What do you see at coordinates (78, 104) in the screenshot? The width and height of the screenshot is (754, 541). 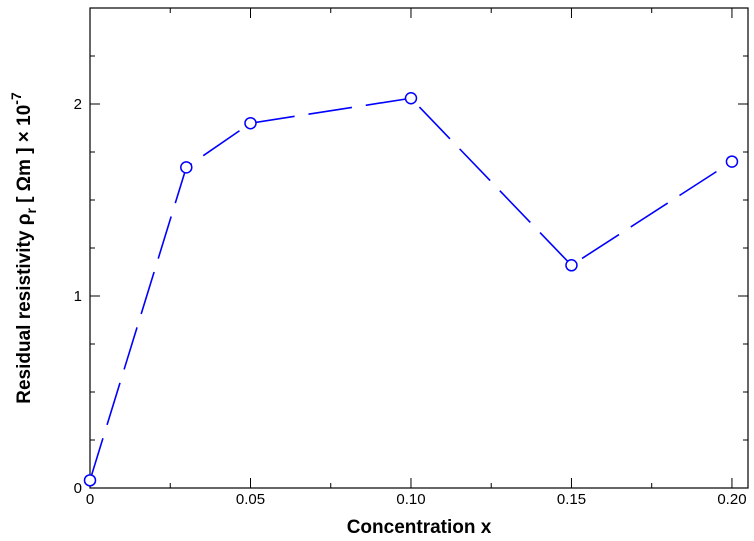 I see `y-tick-label: 2` at bounding box center [78, 104].